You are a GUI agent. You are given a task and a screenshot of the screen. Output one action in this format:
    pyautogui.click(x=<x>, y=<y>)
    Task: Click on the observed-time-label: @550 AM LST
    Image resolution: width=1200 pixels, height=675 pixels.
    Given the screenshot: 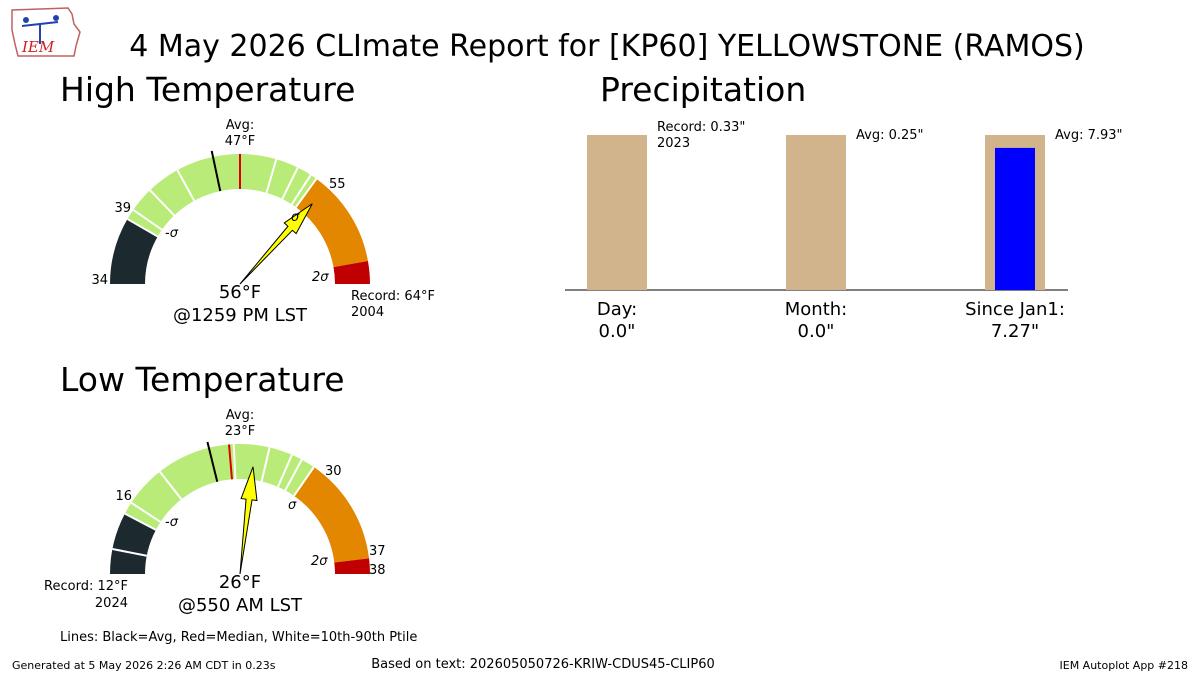 What is the action you would take?
    pyautogui.click(x=240, y=605)
    